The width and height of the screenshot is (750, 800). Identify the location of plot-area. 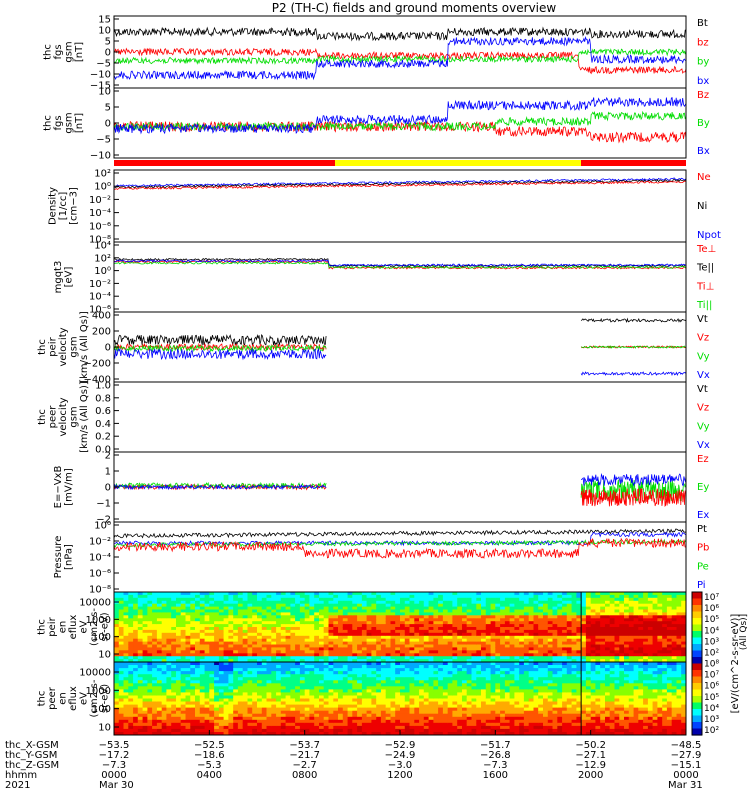
(400, 347).